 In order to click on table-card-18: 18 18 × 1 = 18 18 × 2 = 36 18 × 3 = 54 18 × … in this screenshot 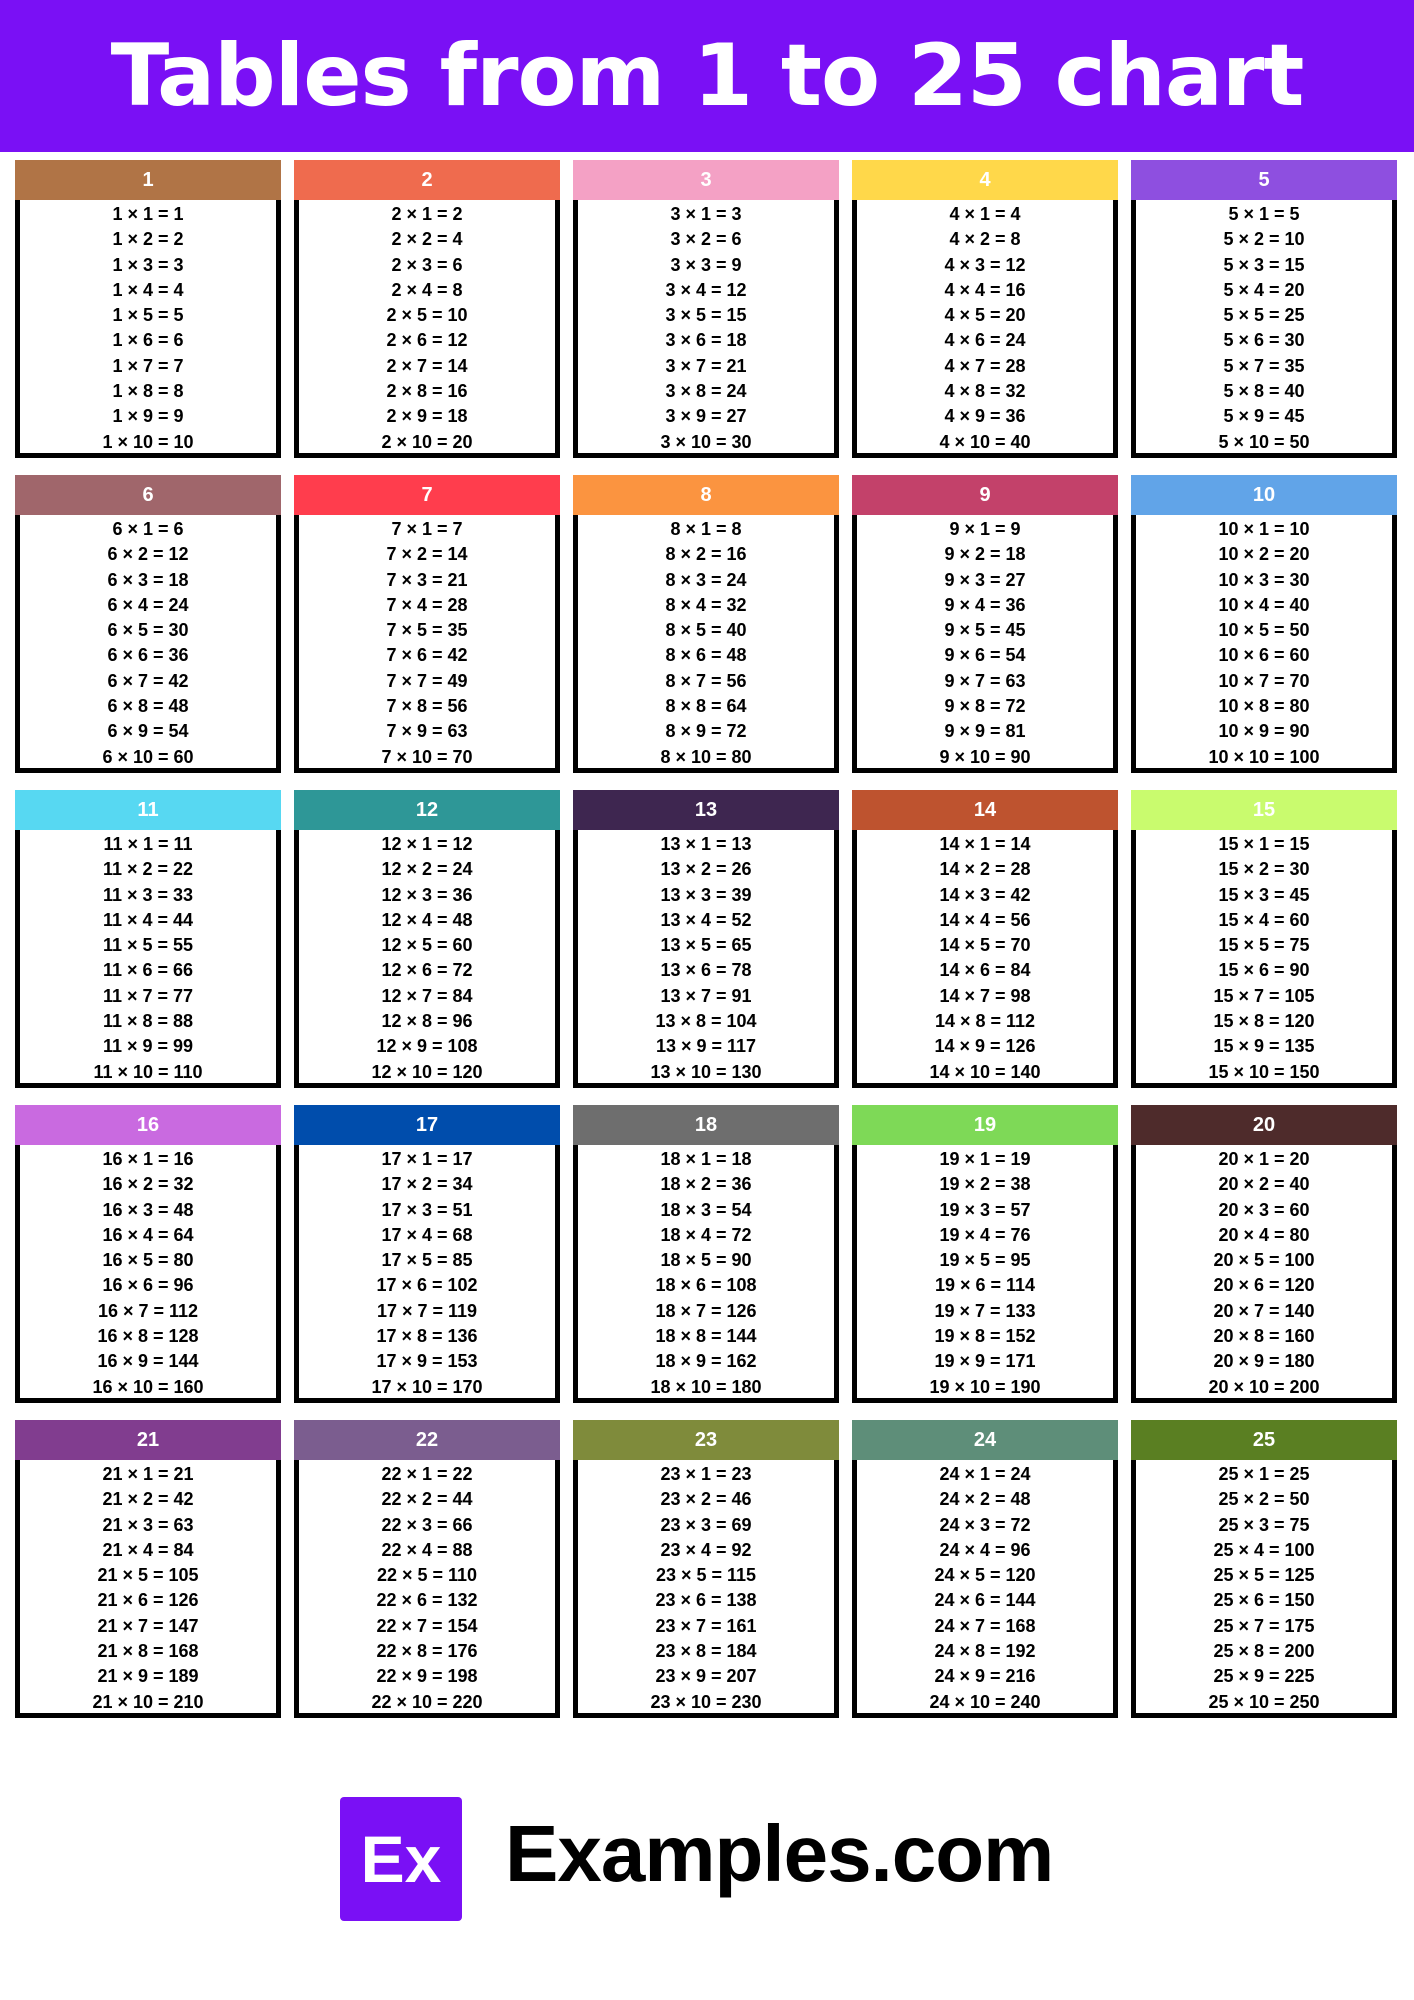, I will do `click(706, 1254)`.